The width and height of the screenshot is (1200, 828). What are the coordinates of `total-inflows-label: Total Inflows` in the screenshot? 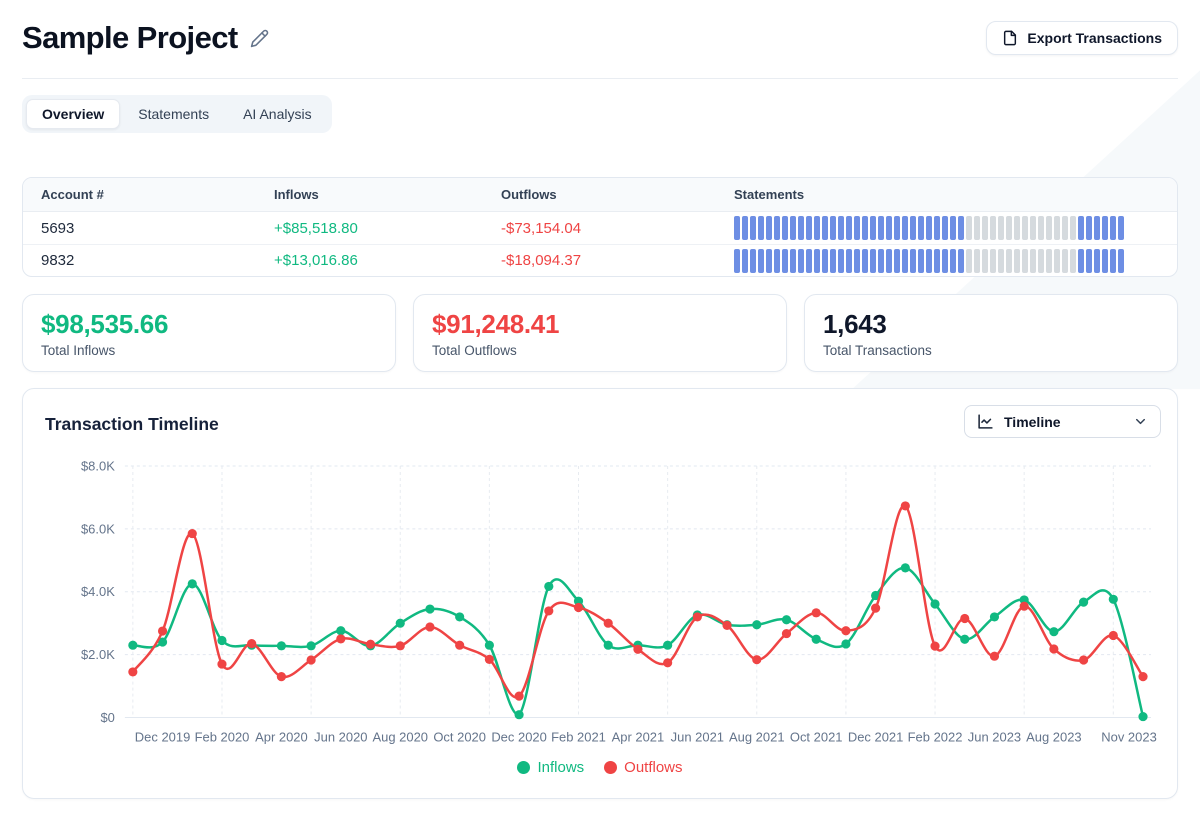 It's located at (78, 350).